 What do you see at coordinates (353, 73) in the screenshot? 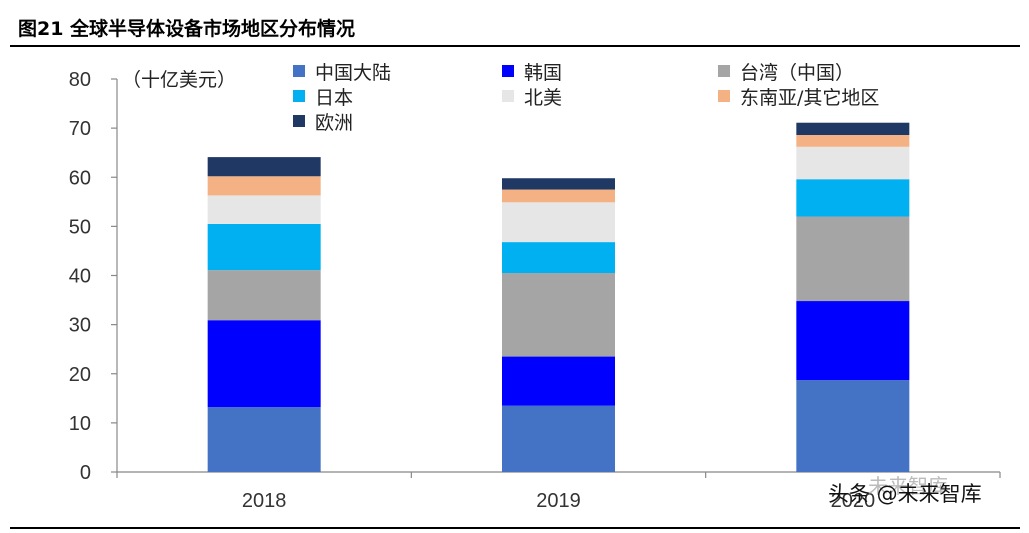
I see `legend-label: 中国大陆` at bounding box center [353, 73].